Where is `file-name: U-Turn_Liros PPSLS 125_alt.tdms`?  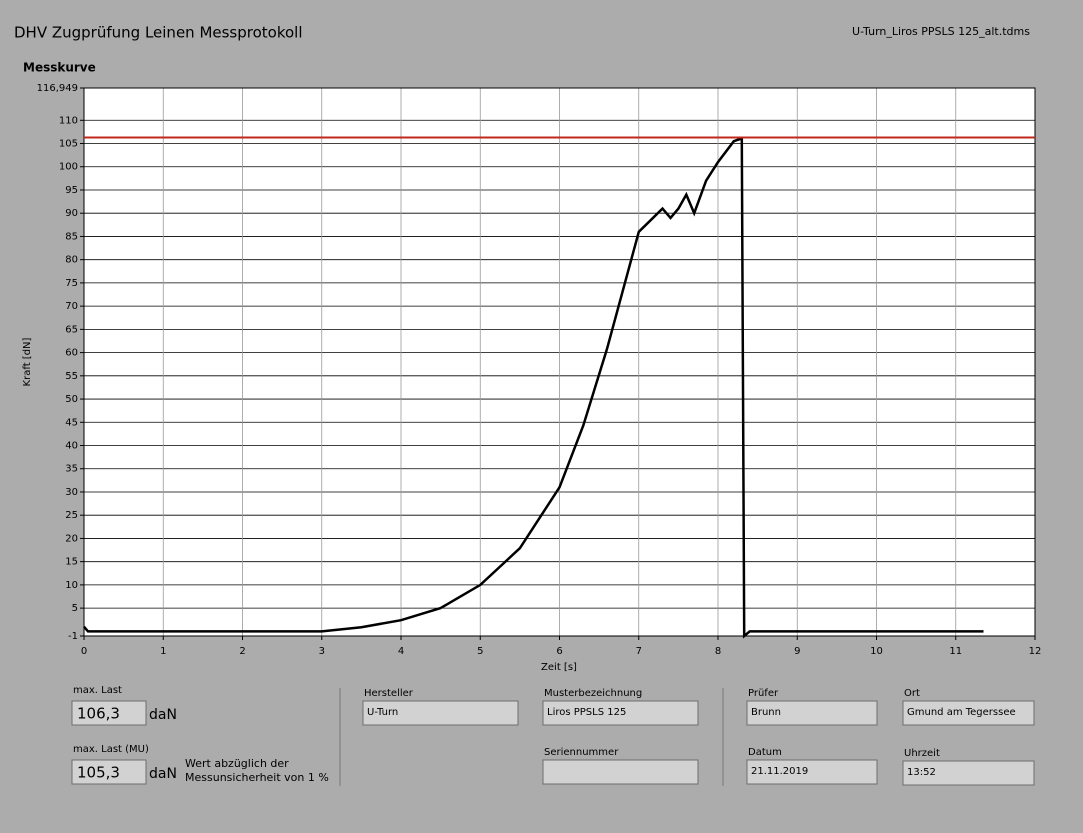 file-name: U-Turn_Liros PPSLS 125_alt.tdms is located at coordinates (941, 31).